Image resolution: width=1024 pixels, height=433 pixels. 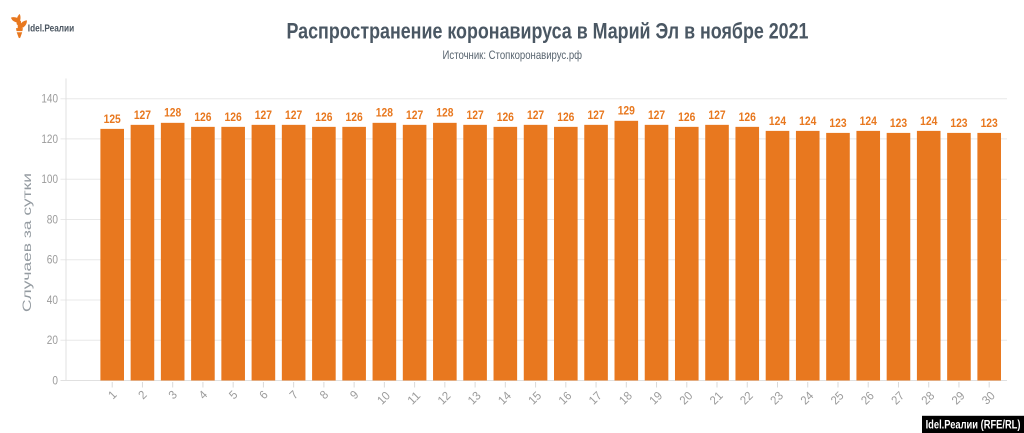 What do you see at coordinates (49, 139) in the screenshot?
I see `svg-text: 120` at bounding box center [49, 139].